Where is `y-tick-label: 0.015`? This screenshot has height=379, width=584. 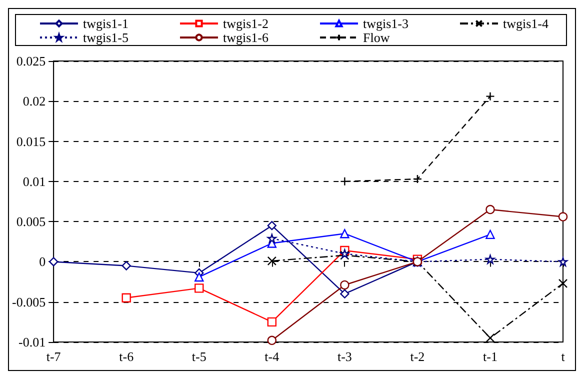
y-tick-label: 0.015 is located at coordinates (31, 141).